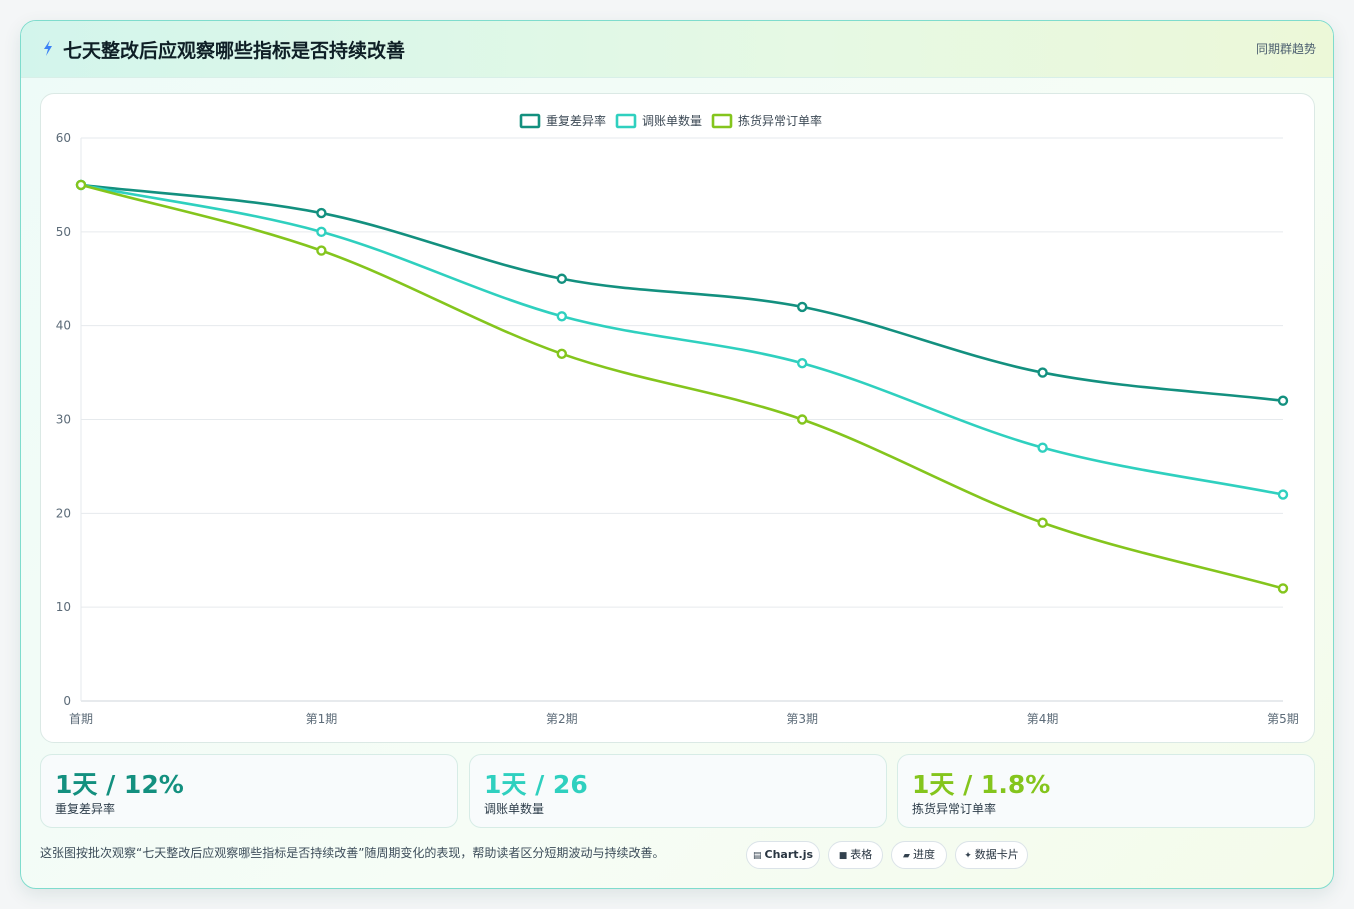  I want to click on chip-chartjs: ▤ Chart.js, so click(783, 855).